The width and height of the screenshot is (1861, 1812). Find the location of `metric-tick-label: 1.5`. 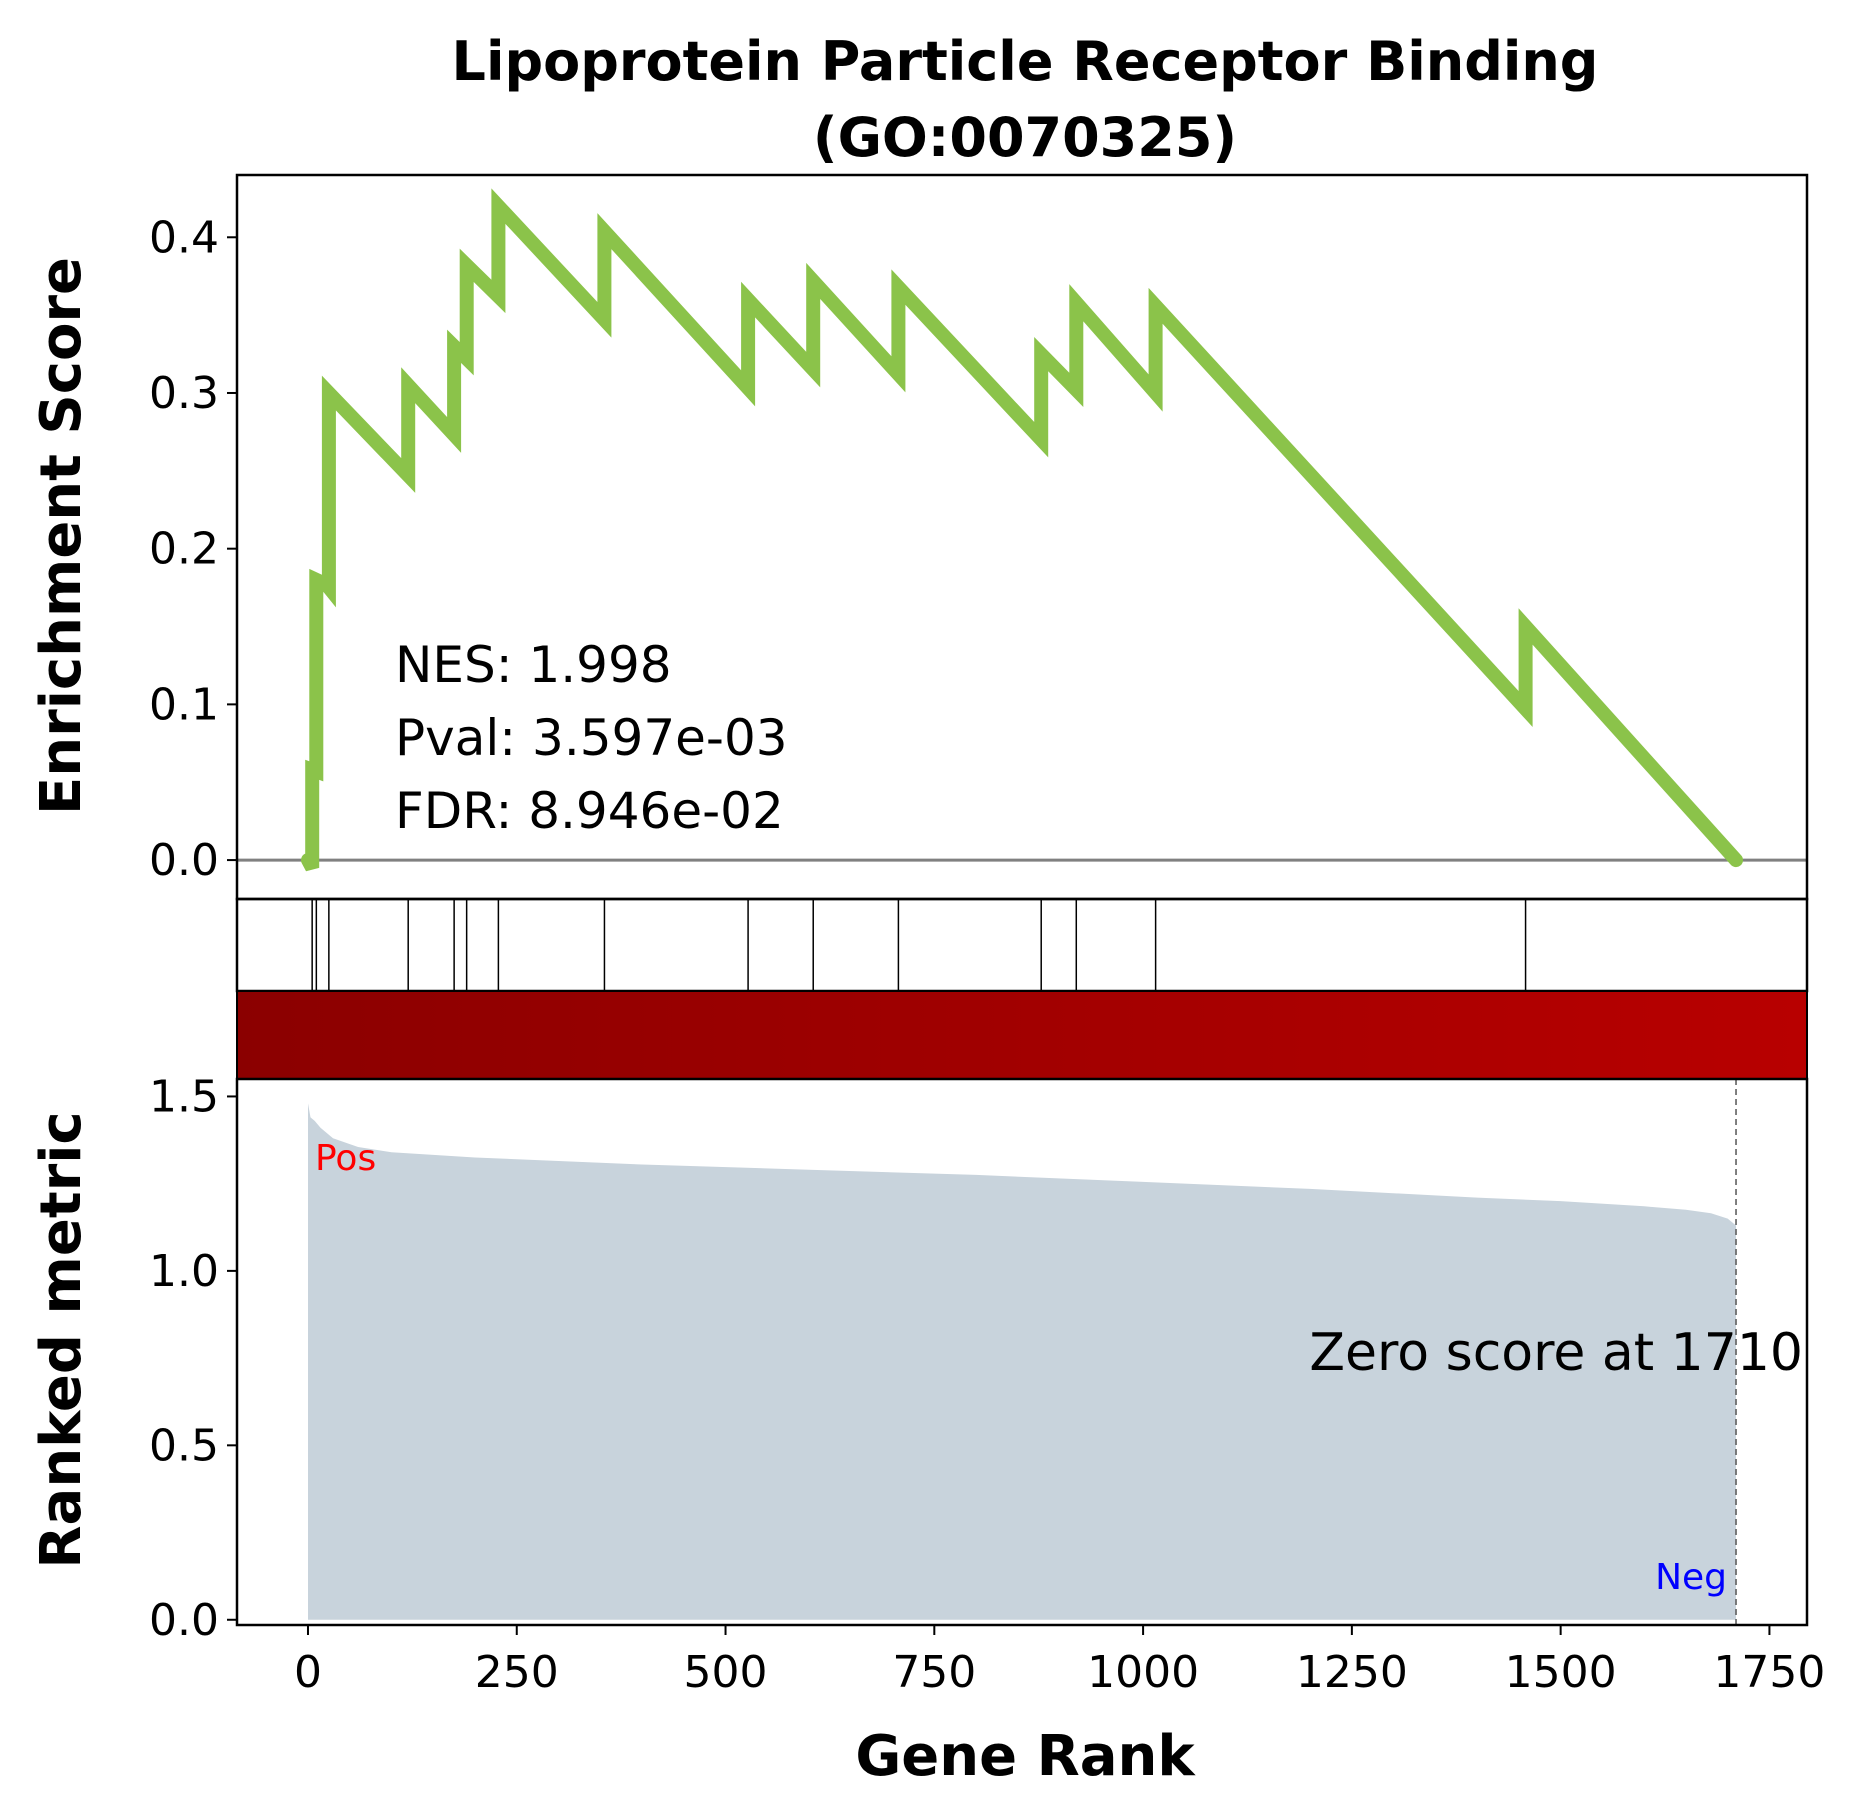

metric-tick-label: 1.5 is located at coordinates (184, 1096).